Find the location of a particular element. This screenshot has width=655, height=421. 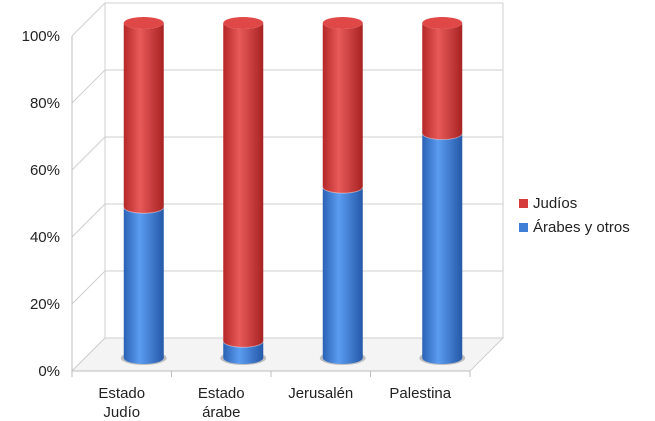

y-tick-label: 20% is located at coordinates (45, 304).